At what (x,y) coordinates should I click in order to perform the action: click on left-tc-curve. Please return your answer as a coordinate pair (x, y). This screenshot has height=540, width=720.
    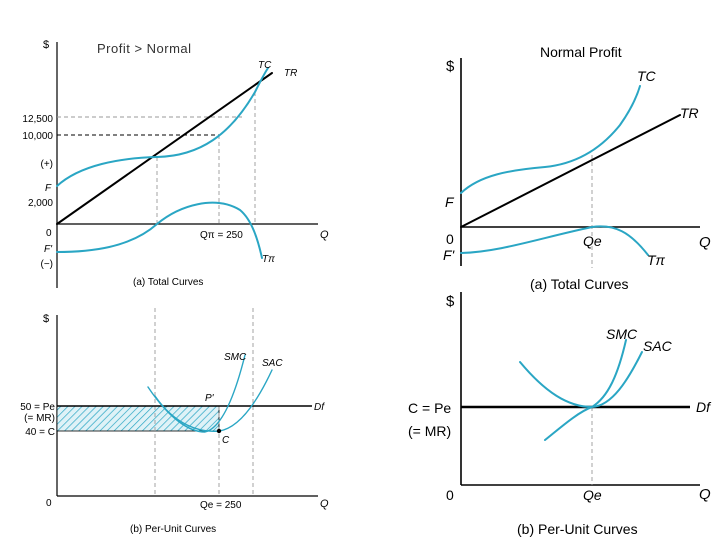
    Looking at the image, I should click on (162, 127).